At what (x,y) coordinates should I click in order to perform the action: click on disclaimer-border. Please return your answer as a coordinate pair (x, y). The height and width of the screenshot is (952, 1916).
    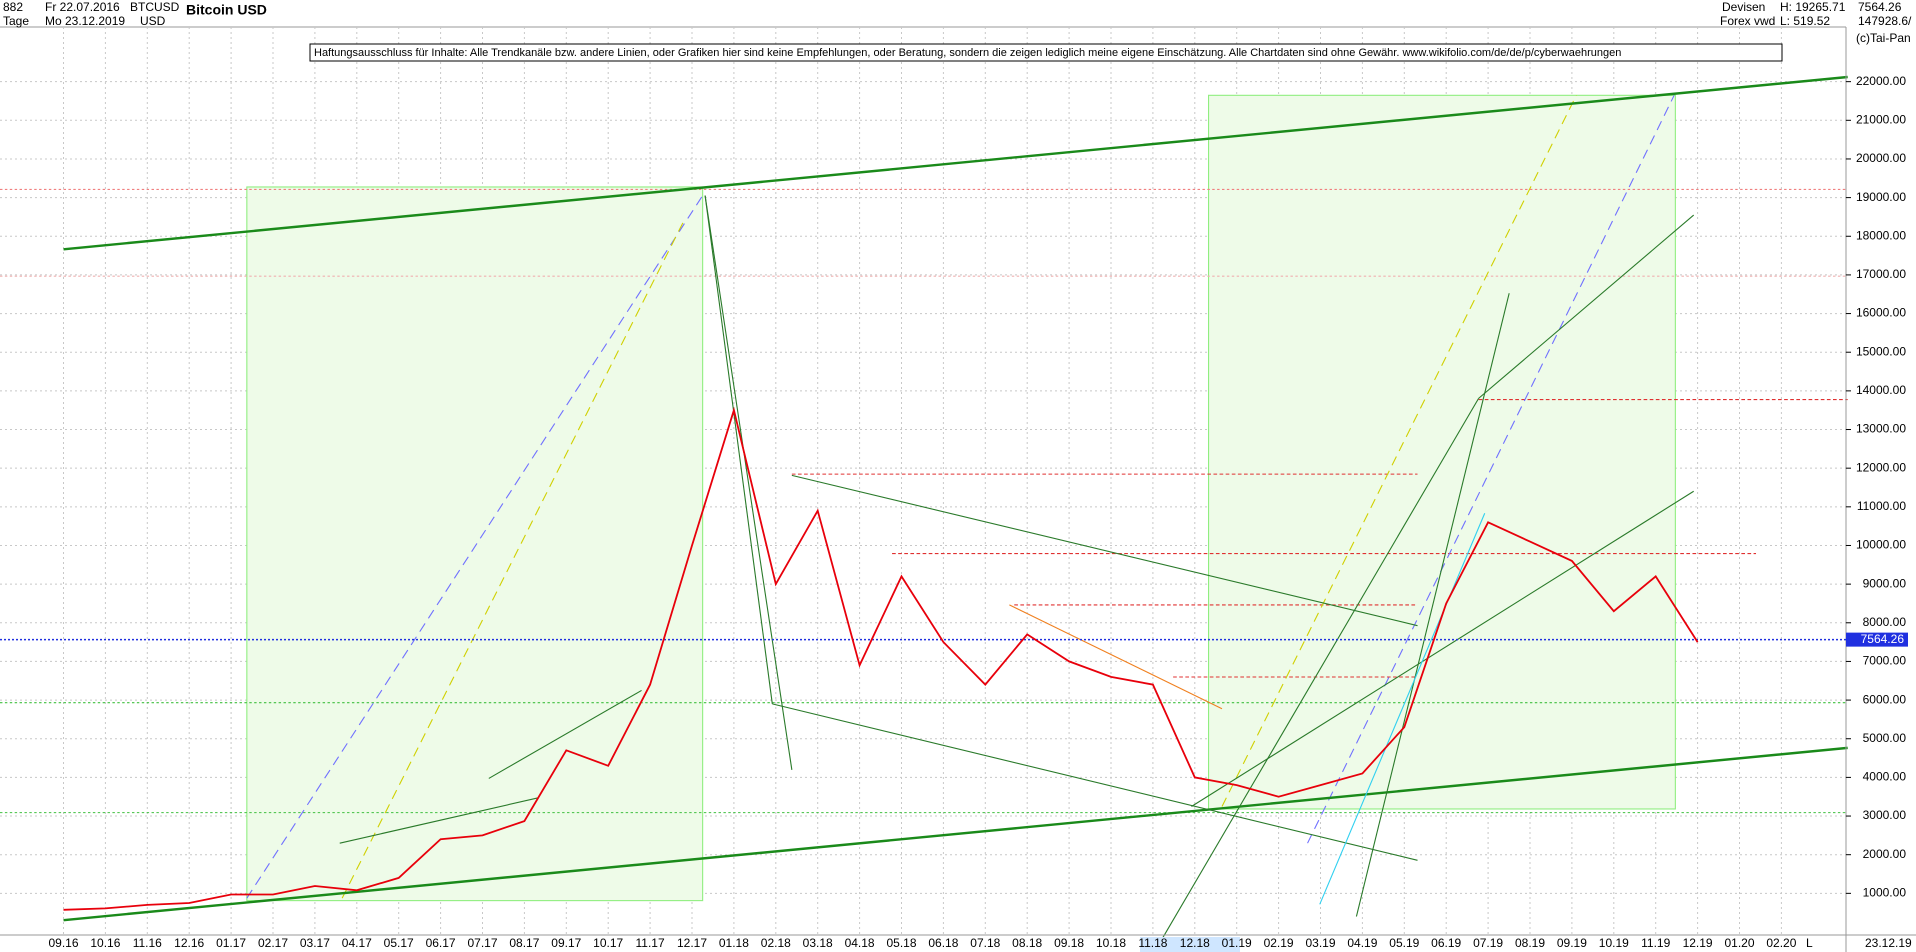
    Looking at the image, I should click on (1046, 52).